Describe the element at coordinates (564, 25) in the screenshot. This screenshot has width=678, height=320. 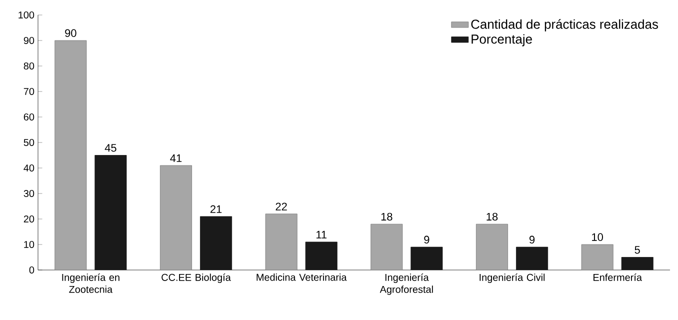
I see `legend-label: Cantidad de prácticas realizadas` at that location.